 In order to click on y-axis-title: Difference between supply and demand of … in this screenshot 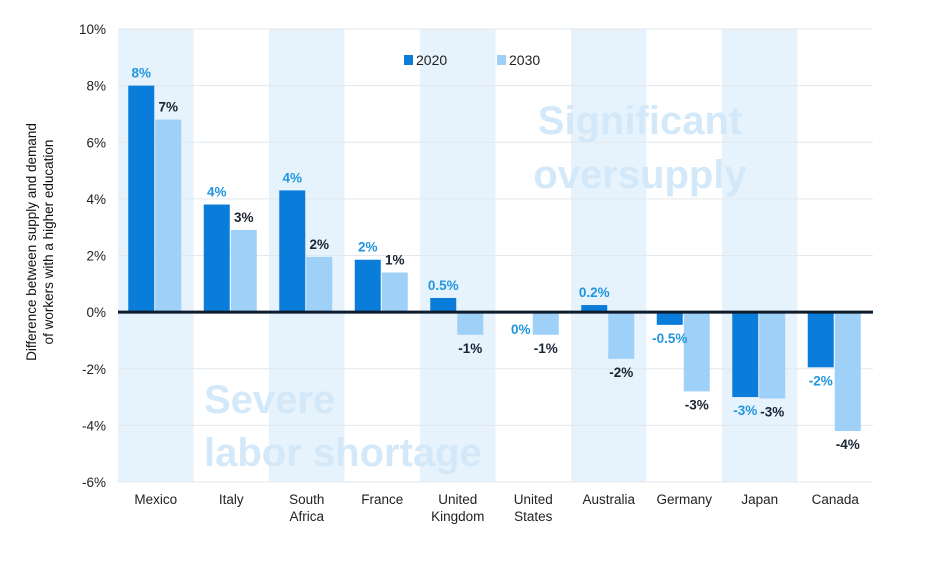, I will do `click(40, 242)`.